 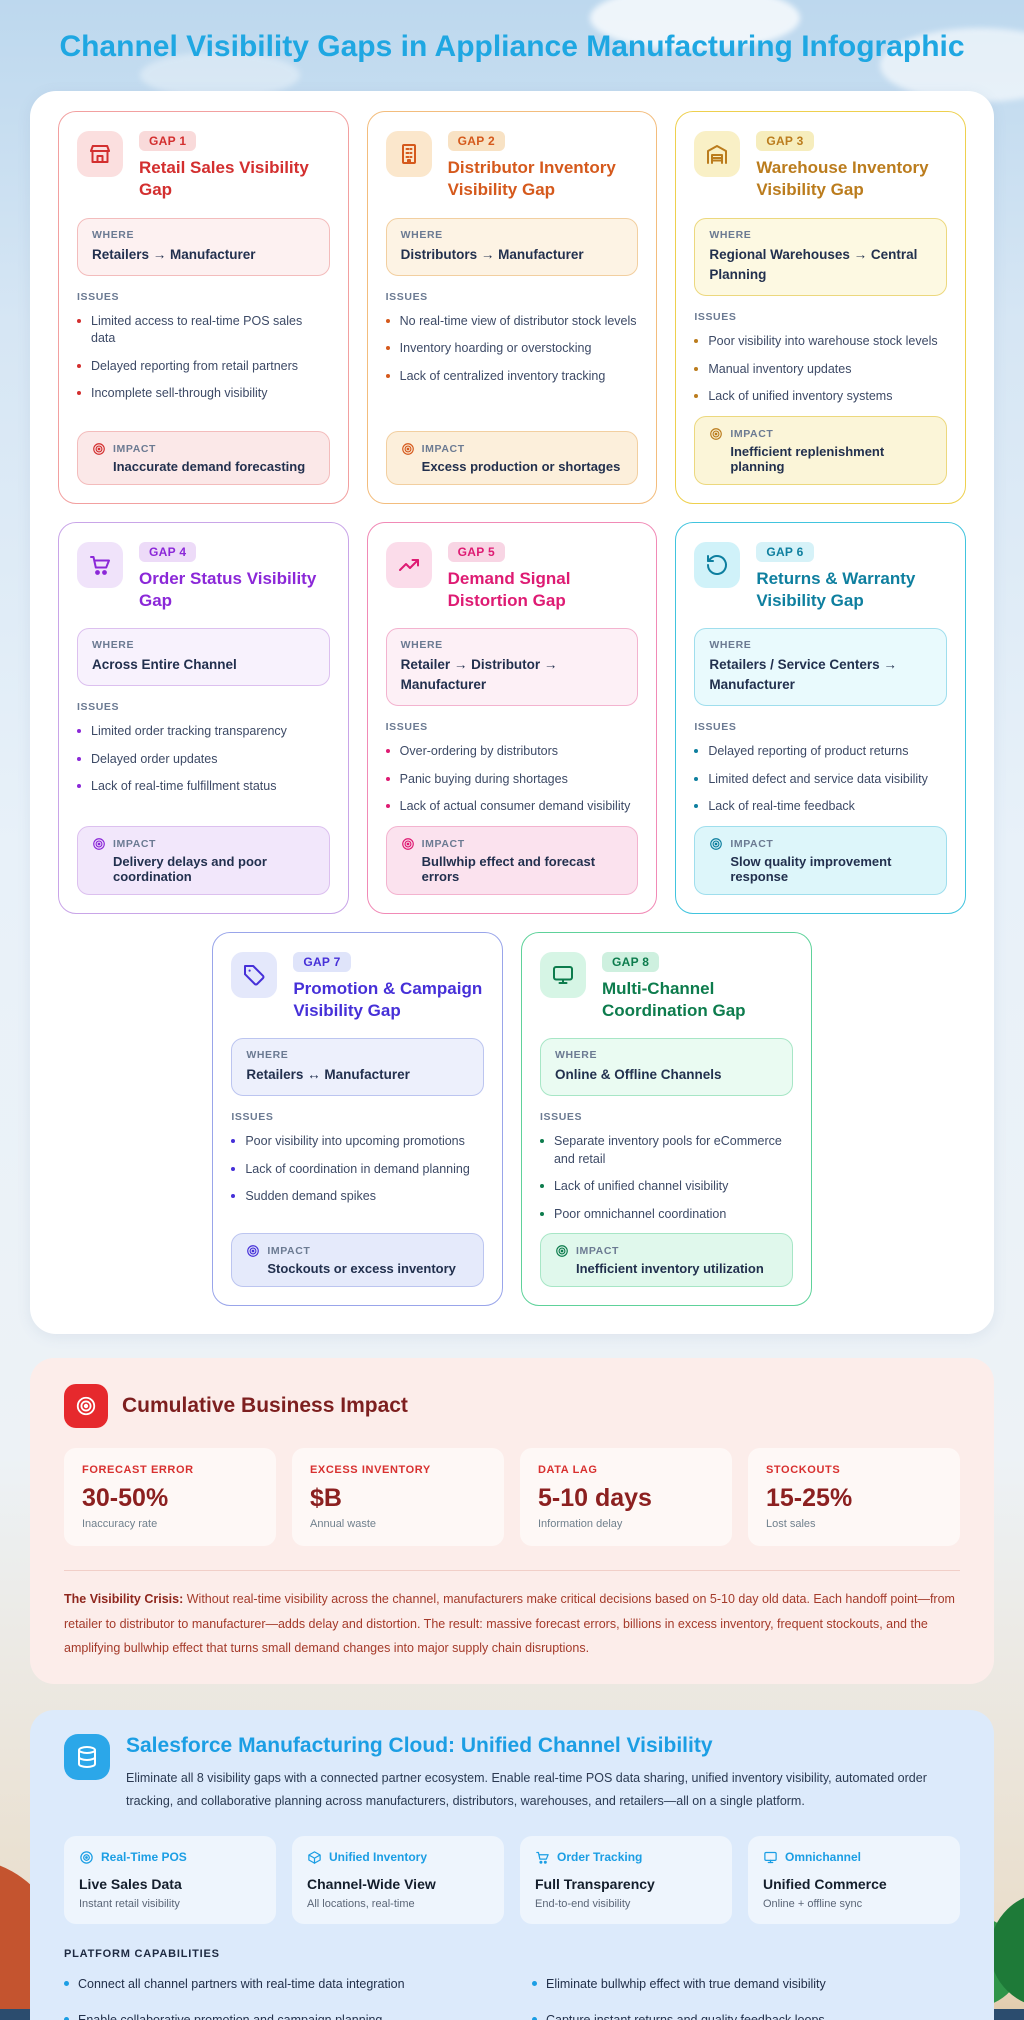 I want to click on impact-value: Bullwhip effect and forecast errors, so click(x=508, y=868).